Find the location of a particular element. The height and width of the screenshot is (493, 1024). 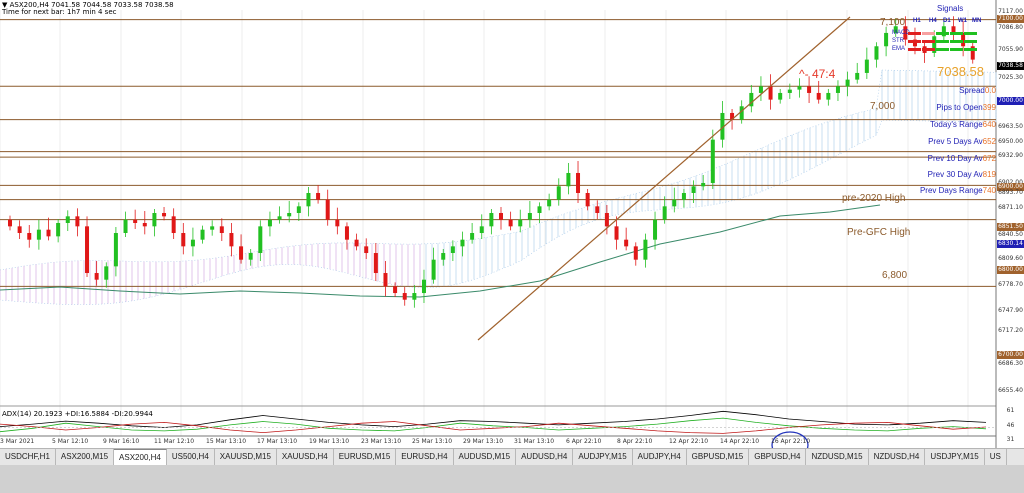

stat-label: Prev 10 Day Av is located at coordinates (955, 158).